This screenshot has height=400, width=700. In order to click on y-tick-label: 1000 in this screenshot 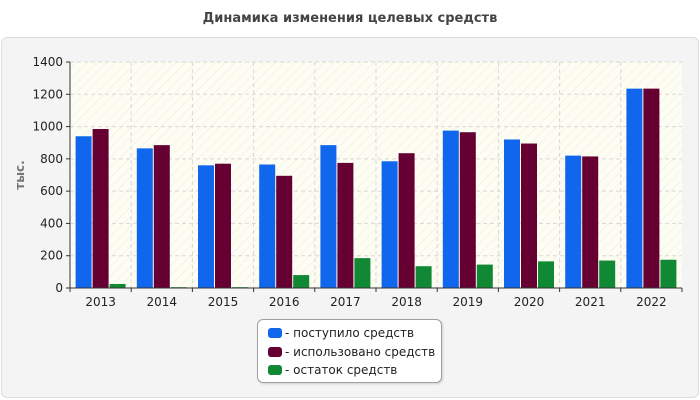, I will do `click(47, 127)`.